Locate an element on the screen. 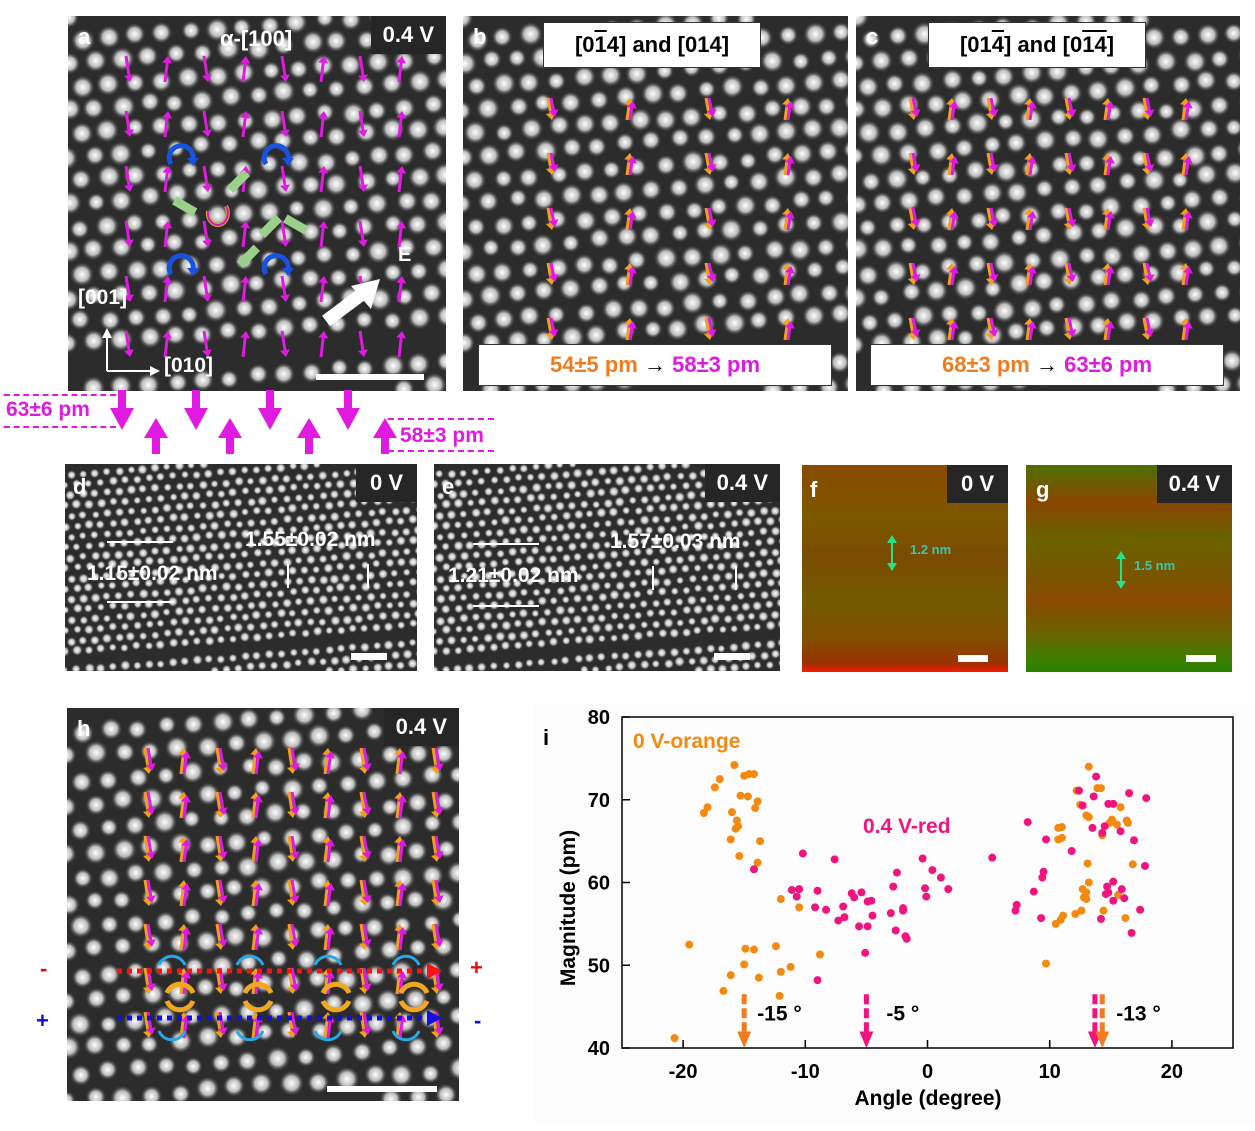 This screenshot has height=1131, width=1255. panel-a-stem-image: a α-[100] 0.4 V [001] [010] E is located at coordinates (257, 203).